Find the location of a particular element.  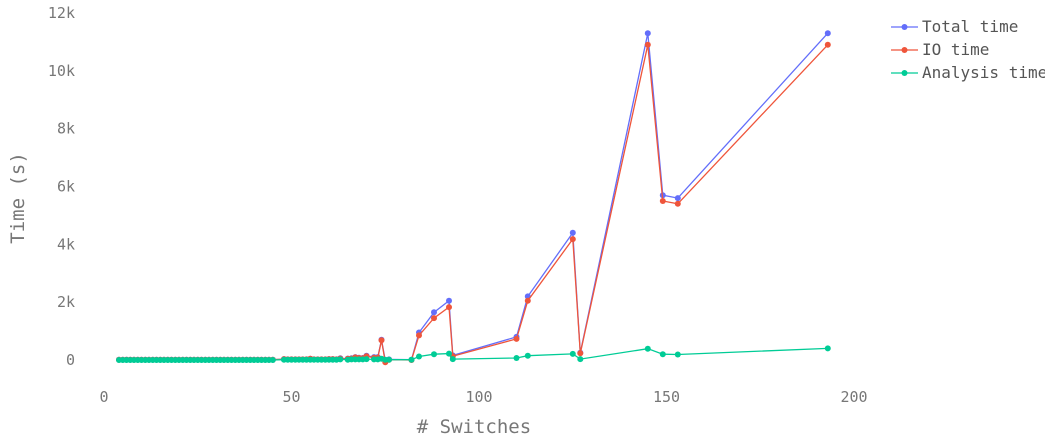

y-tick-label: 8k is located at coordinates (66, 129).